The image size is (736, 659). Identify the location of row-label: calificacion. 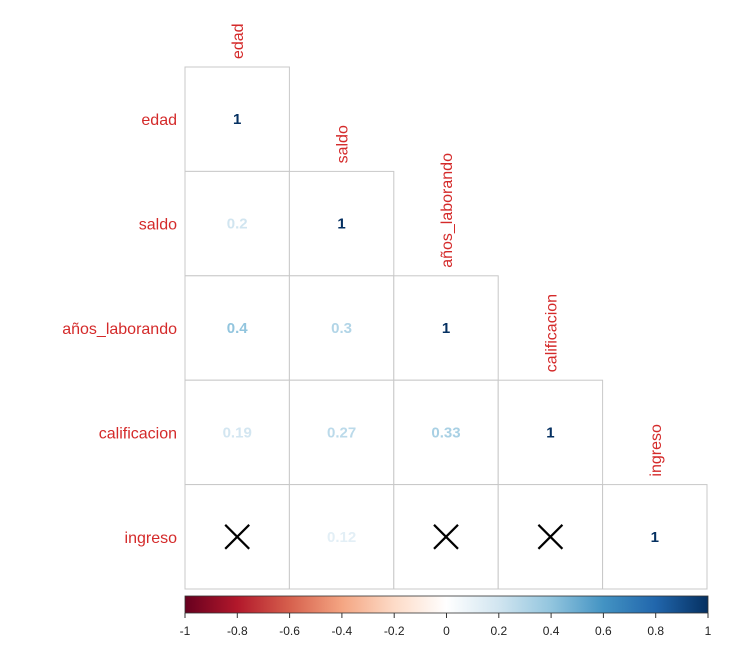
(138, 433).